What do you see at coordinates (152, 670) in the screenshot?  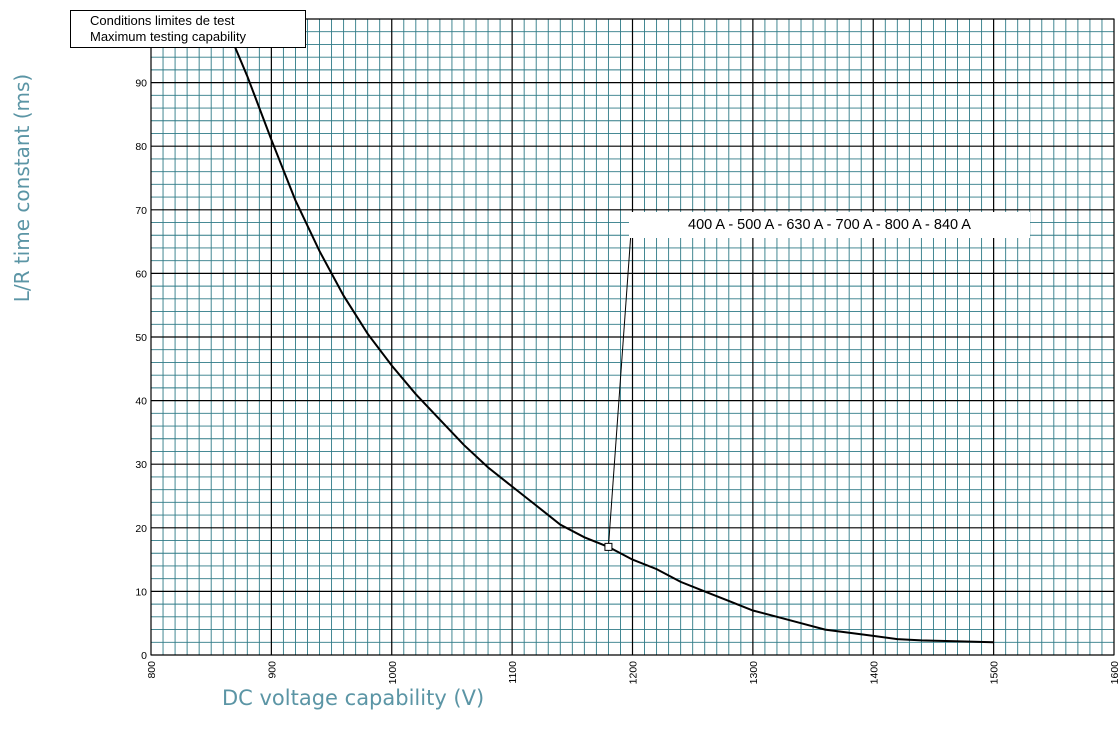 I see `x-tick-label: 800` at bounding box center [152, 670].